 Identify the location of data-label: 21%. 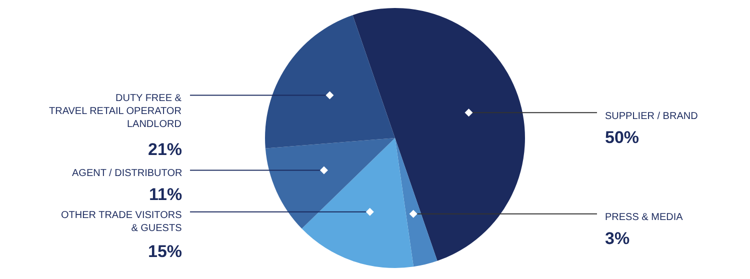
(165, 149).